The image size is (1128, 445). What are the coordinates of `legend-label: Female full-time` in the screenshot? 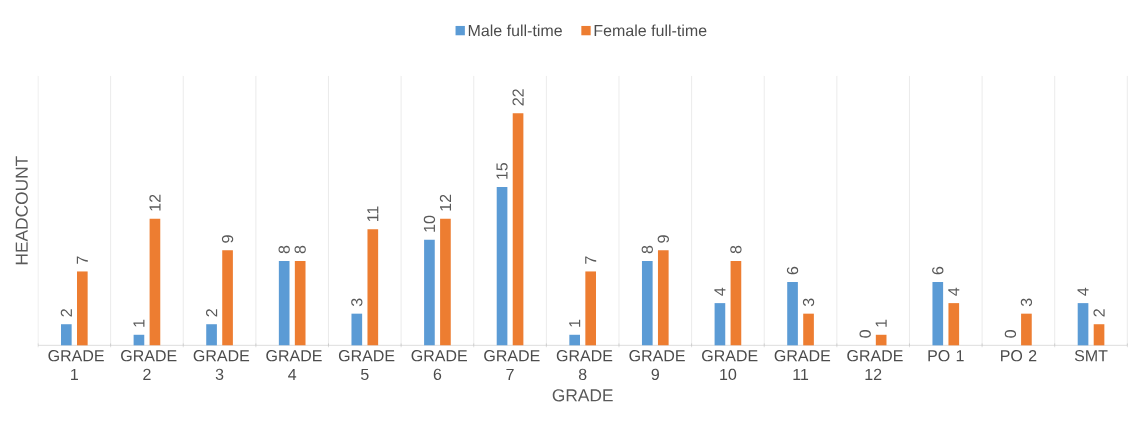 It's located at (650, 30).